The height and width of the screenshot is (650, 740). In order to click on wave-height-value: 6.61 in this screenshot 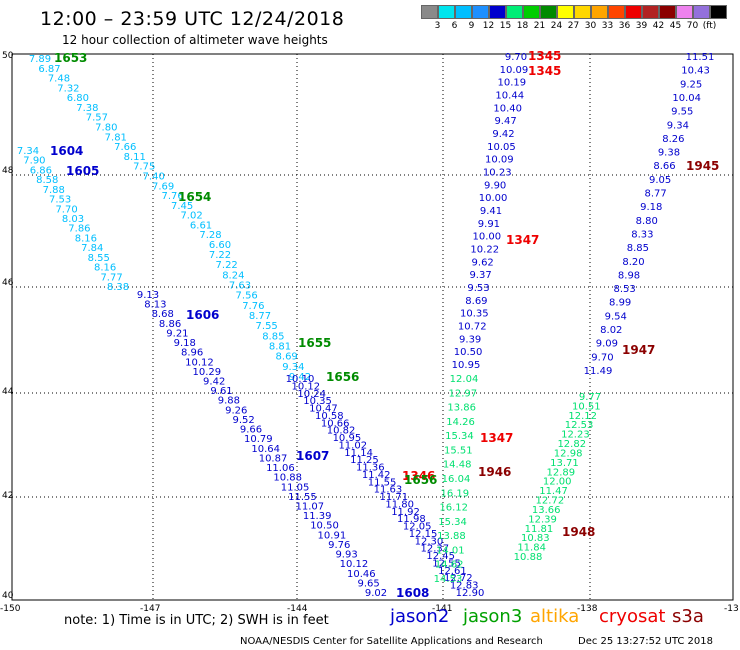, I will do `click(201, 225)`.